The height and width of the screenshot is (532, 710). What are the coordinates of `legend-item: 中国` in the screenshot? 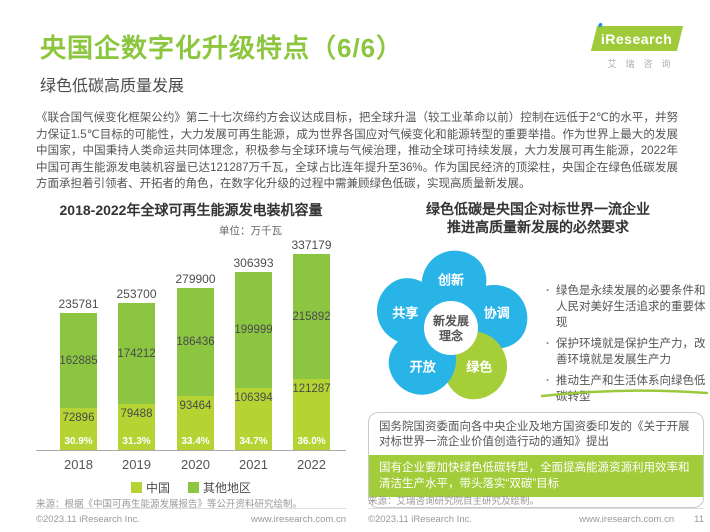 It's located at (150, 487).